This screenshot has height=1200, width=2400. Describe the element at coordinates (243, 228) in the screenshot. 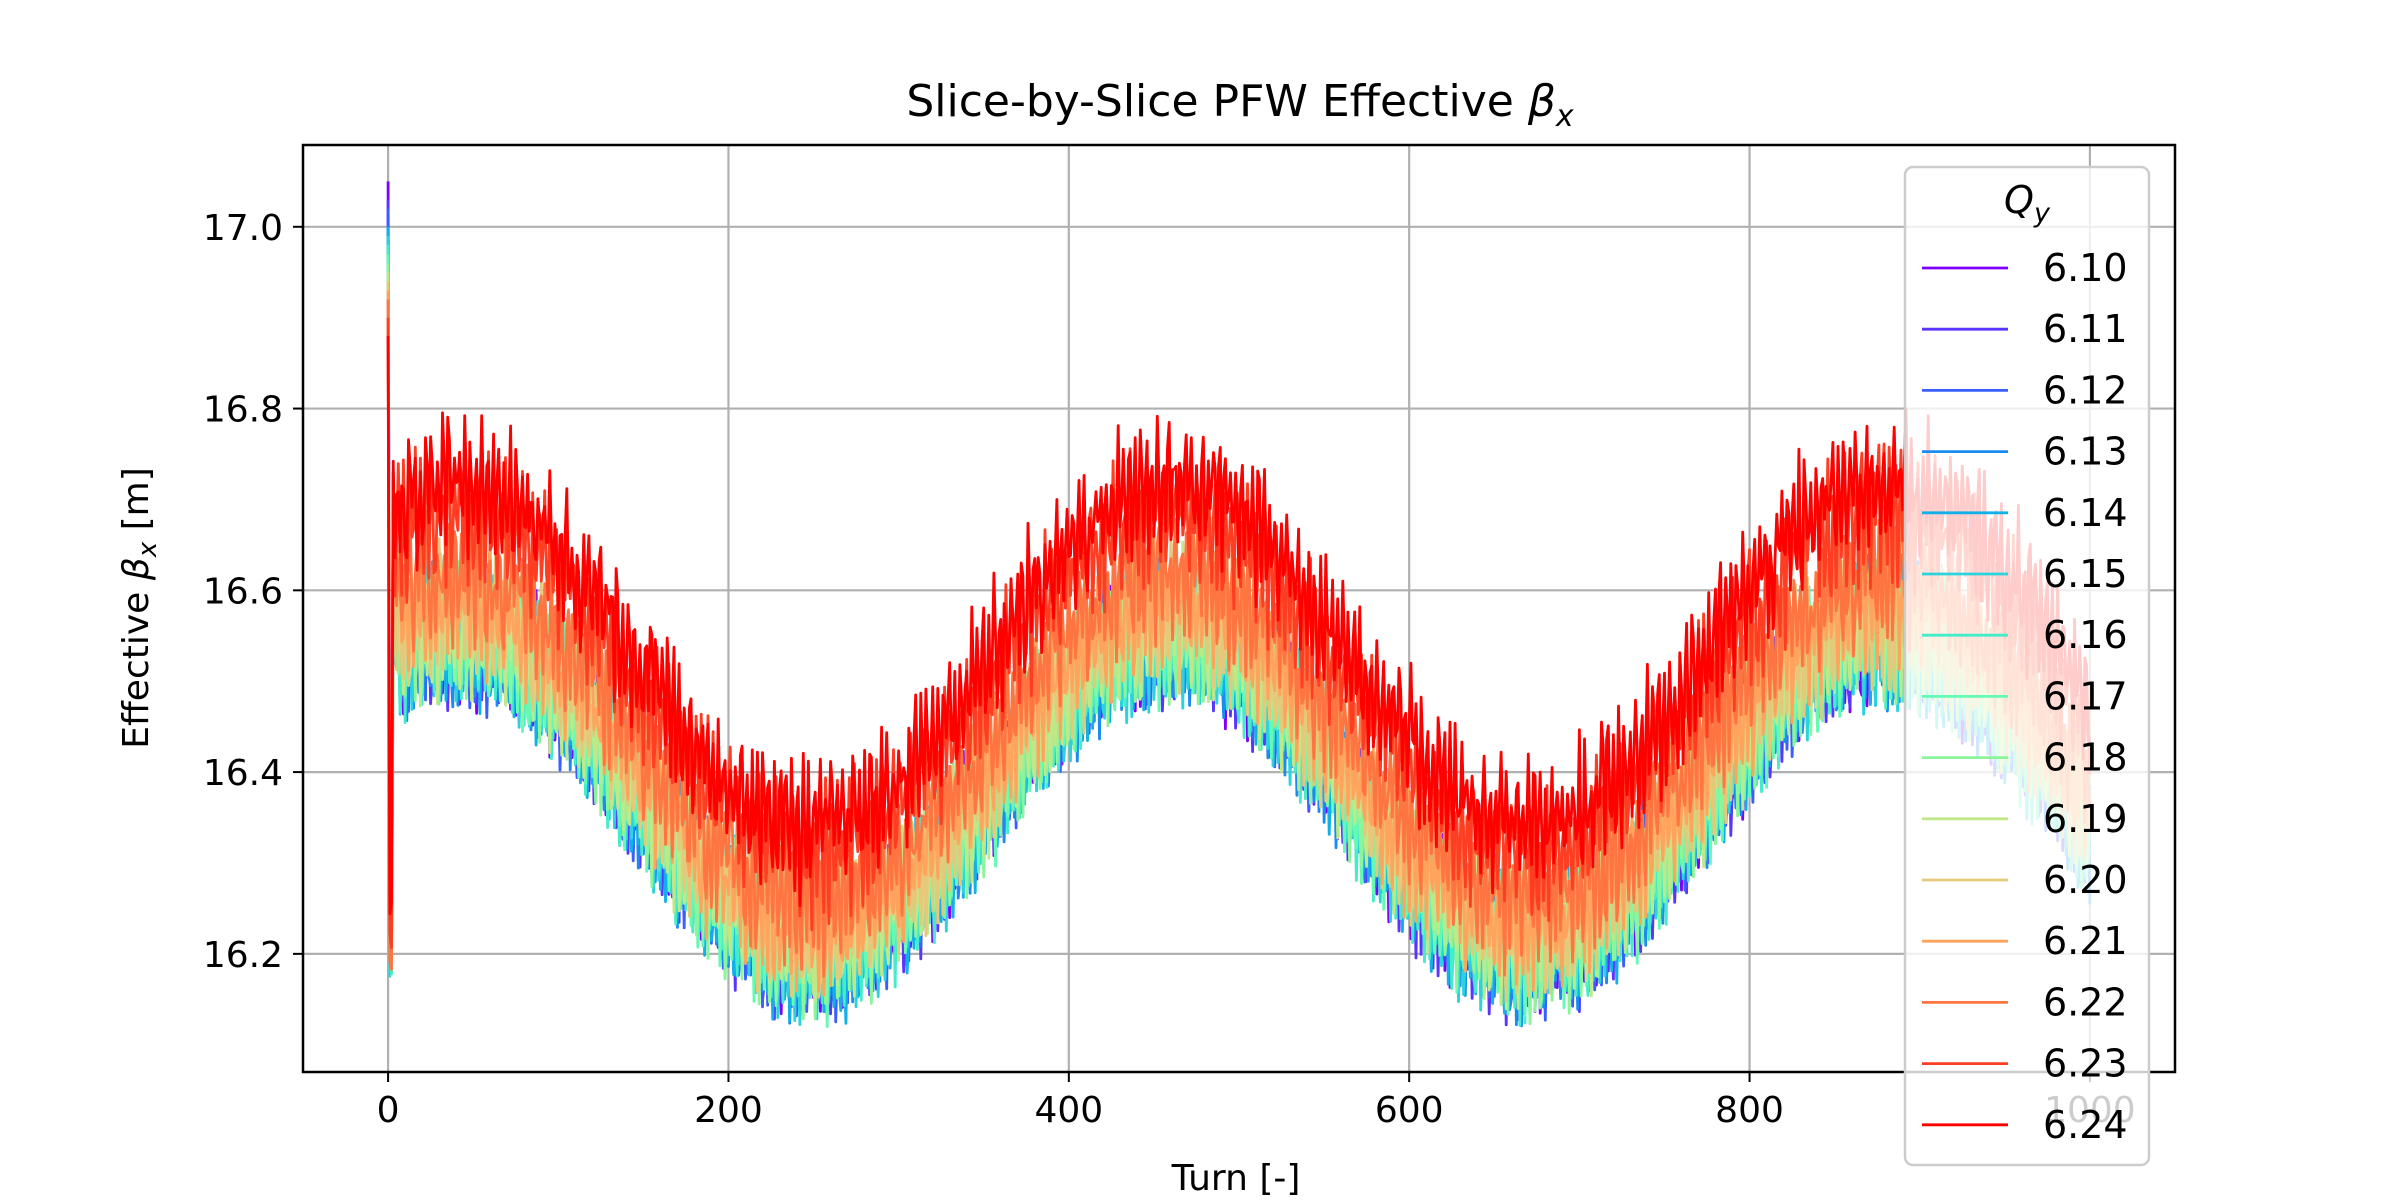

I see `y-tick-label: 17.0` at that location.